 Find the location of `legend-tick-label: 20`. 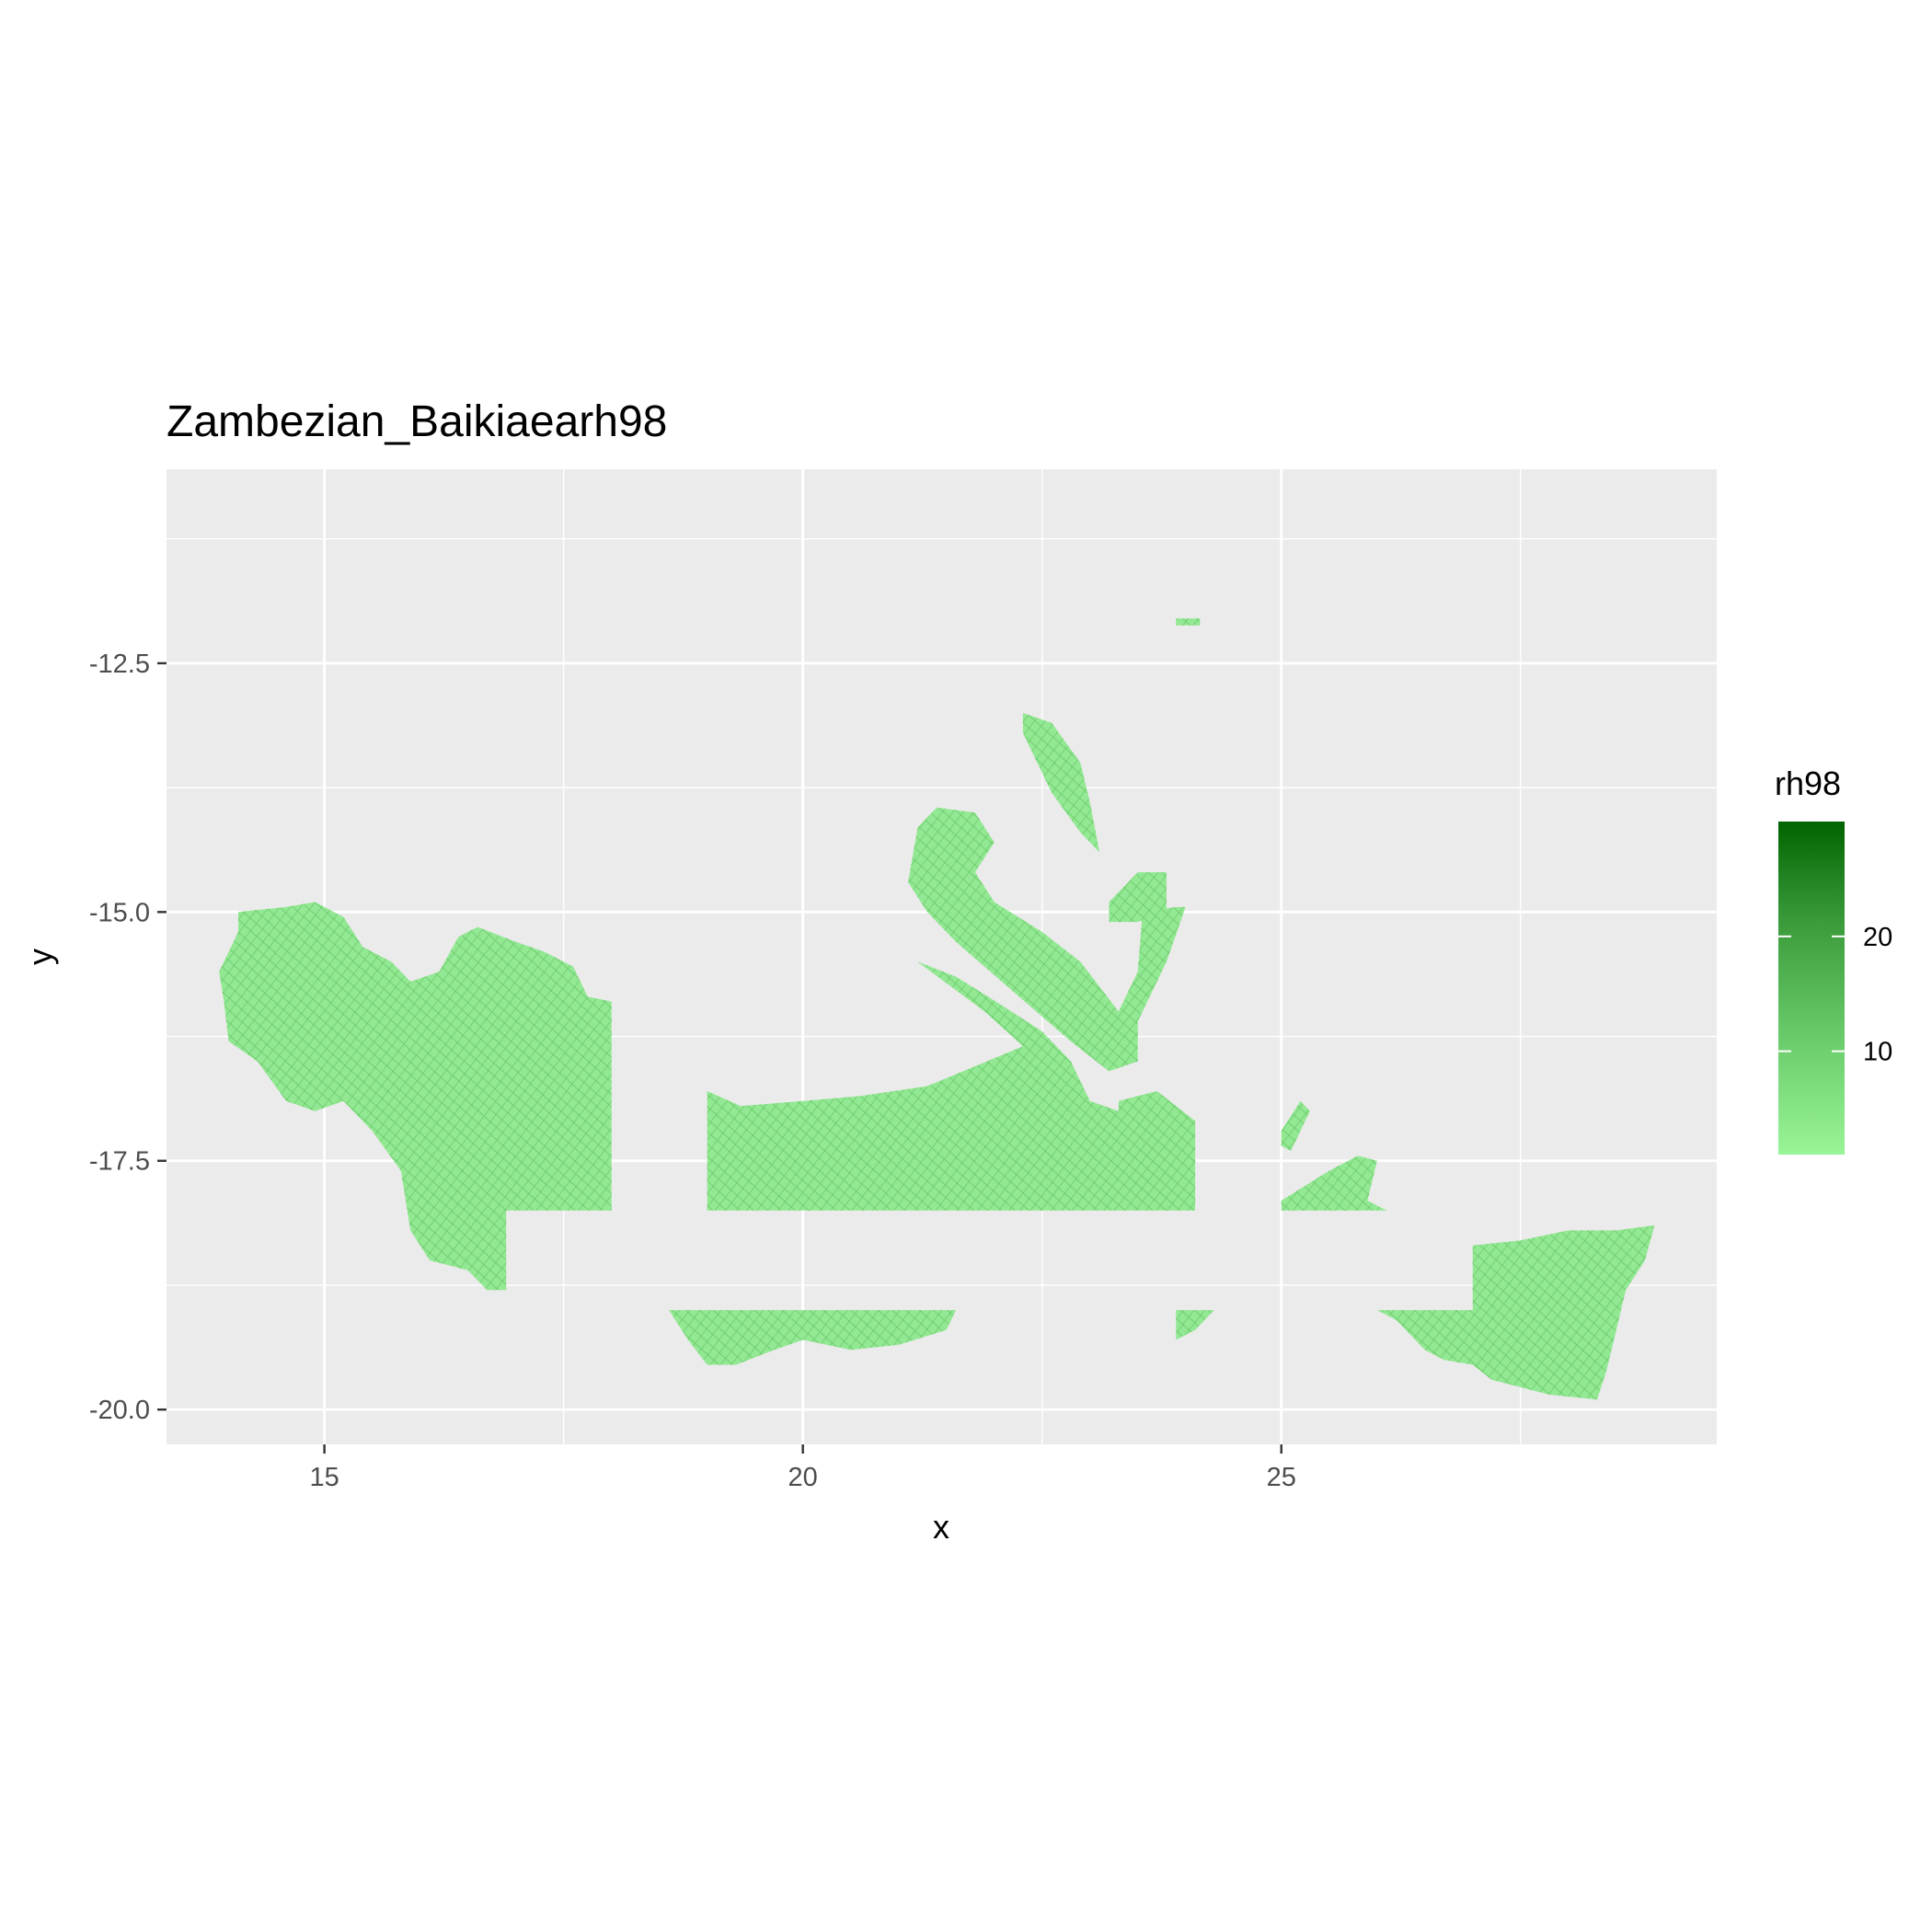

legend-tick-label: 20 is located at coordinates (1877, 937).